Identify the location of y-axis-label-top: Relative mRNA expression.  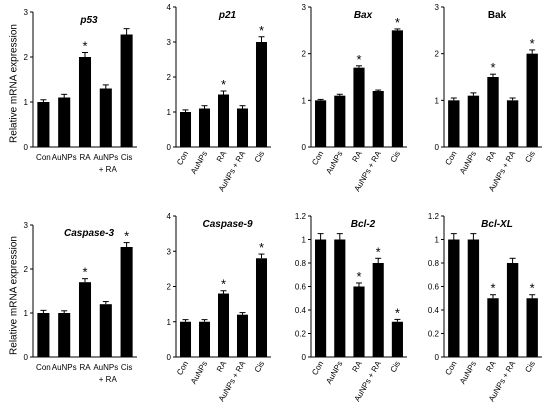
(14, 83).